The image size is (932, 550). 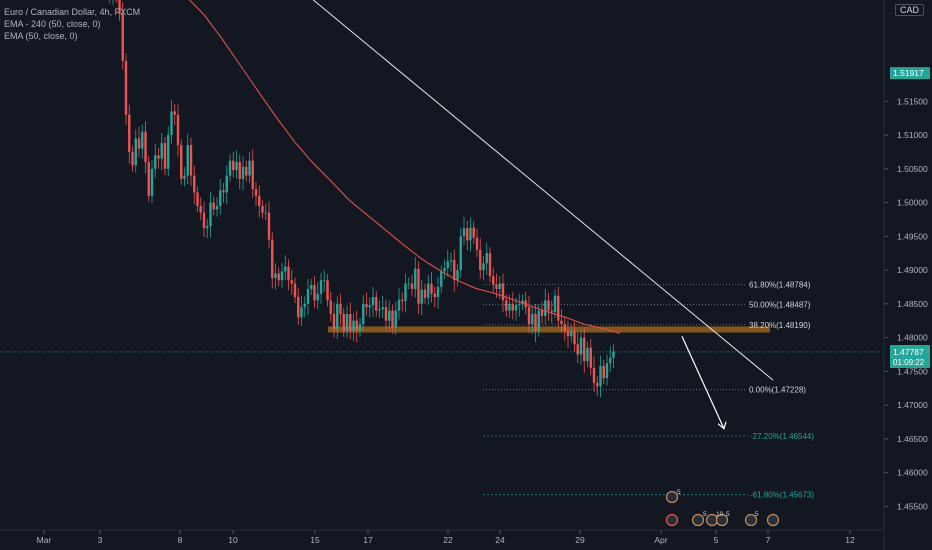 I want to click on x-tick-label: 24, so click(x=500, y=540).